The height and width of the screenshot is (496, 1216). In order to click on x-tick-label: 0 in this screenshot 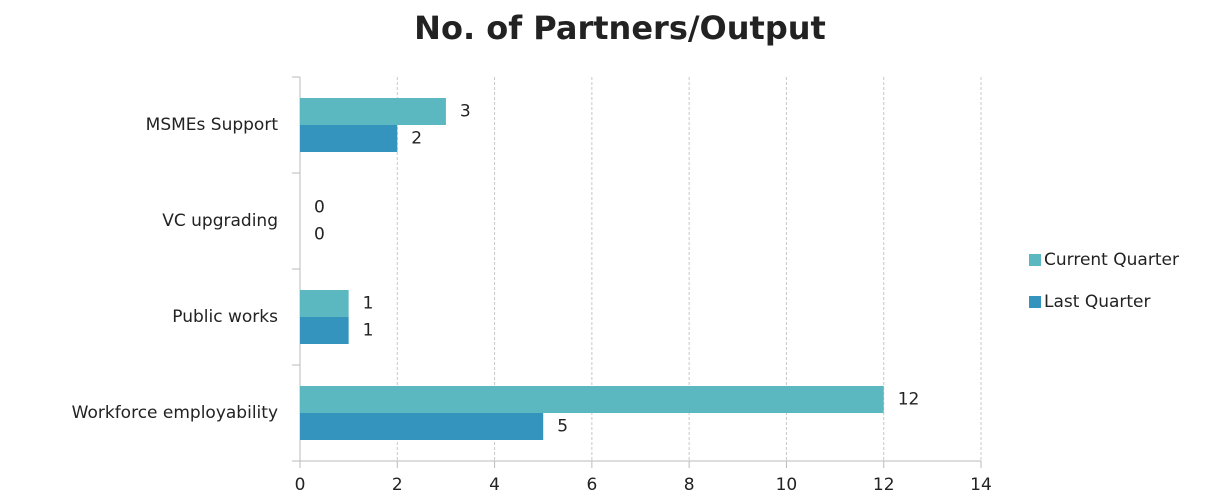, I will do `click(300, 485)`.